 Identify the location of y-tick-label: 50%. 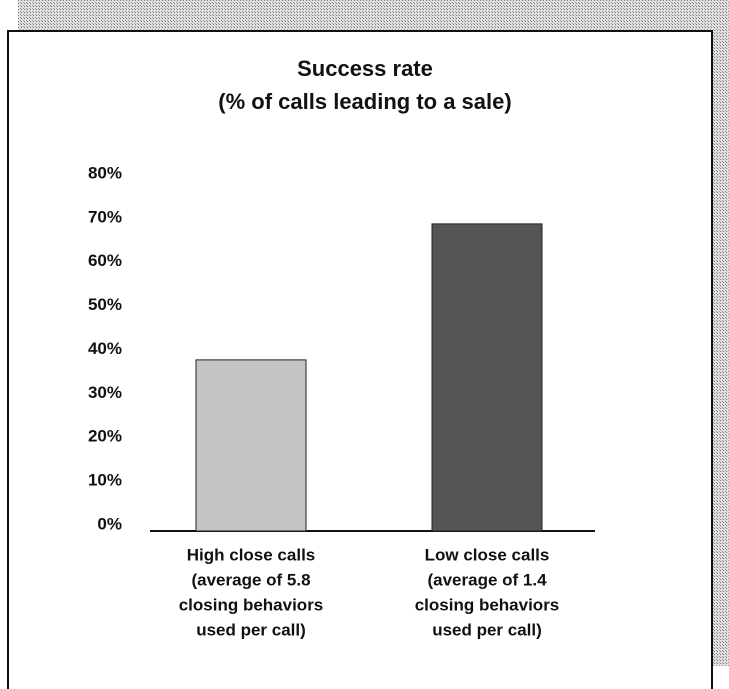
(105, 304).